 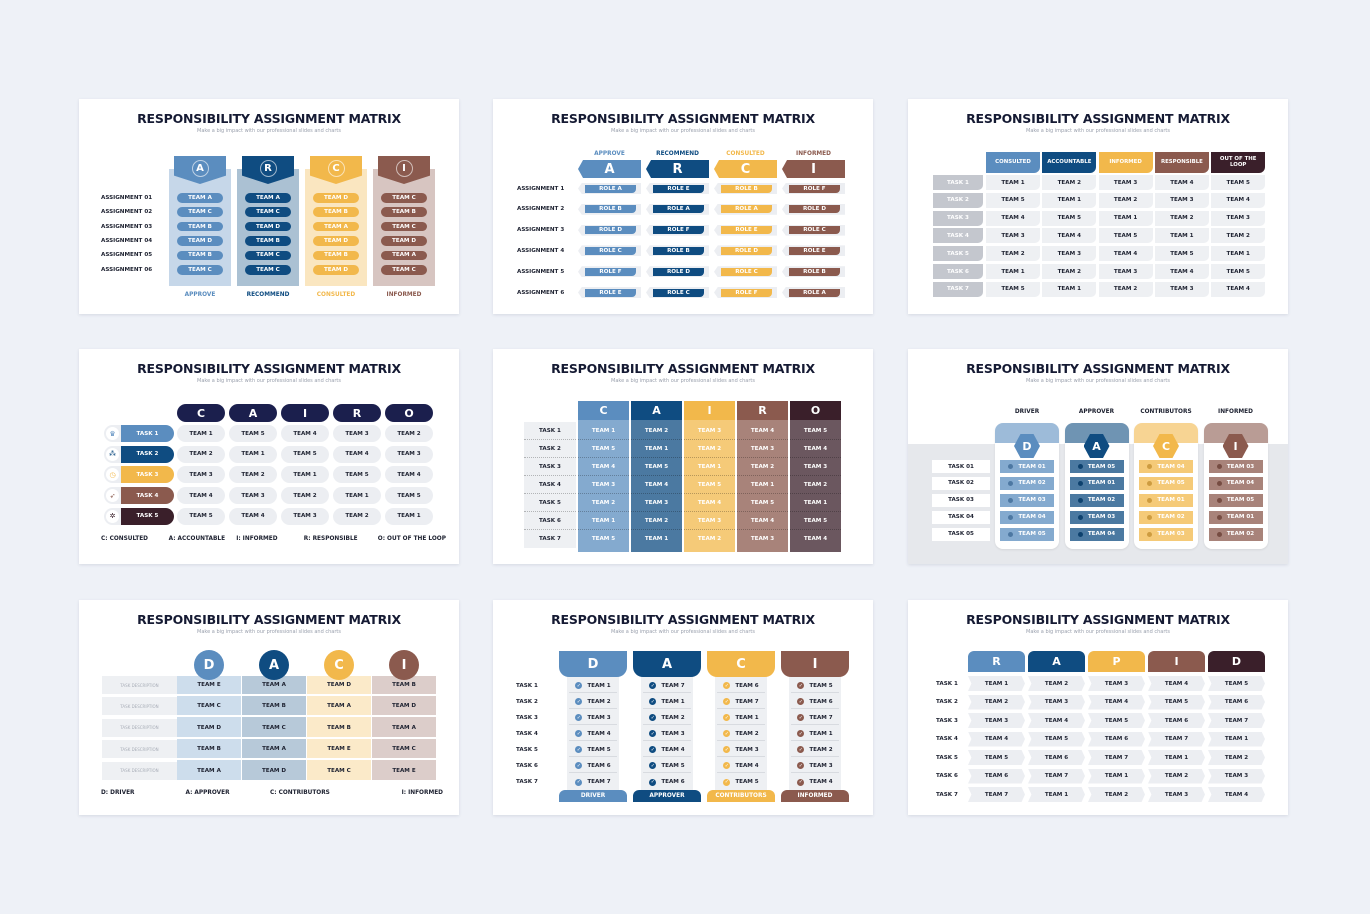 What do you see at coordinates (609, 209) in the screenshot?
I see `matrix-cell: ROLE B` at bounding box center [609, 209].